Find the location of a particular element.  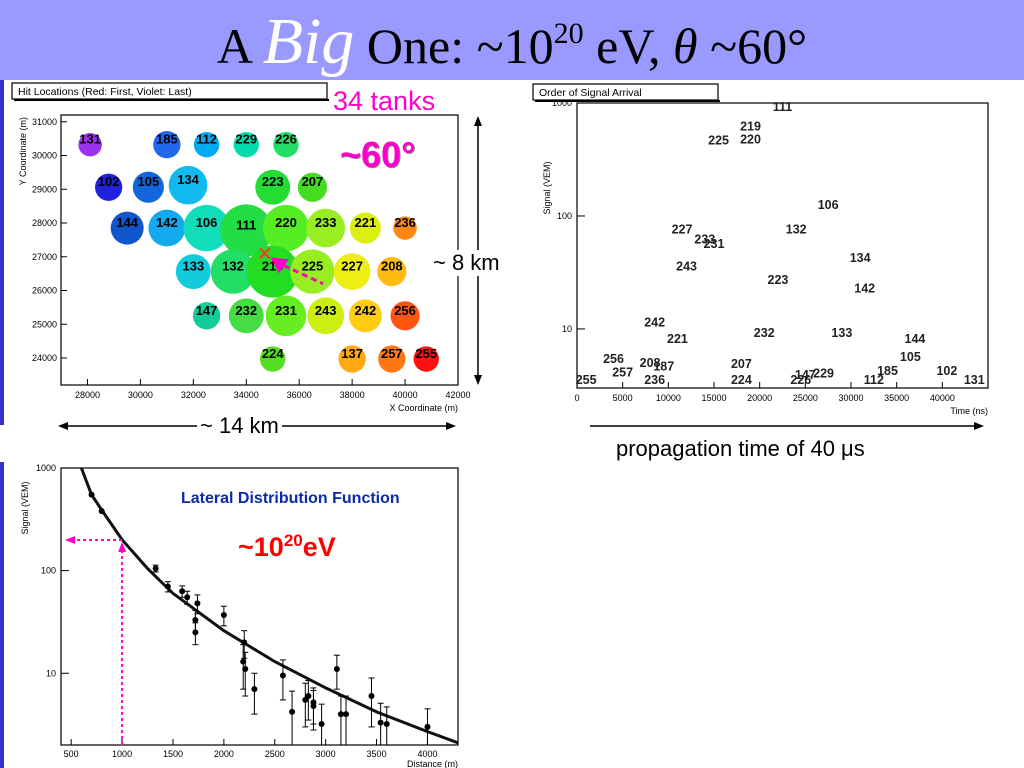

ldf-x-tick-label: 3000 is located at coordinates (326, 754).